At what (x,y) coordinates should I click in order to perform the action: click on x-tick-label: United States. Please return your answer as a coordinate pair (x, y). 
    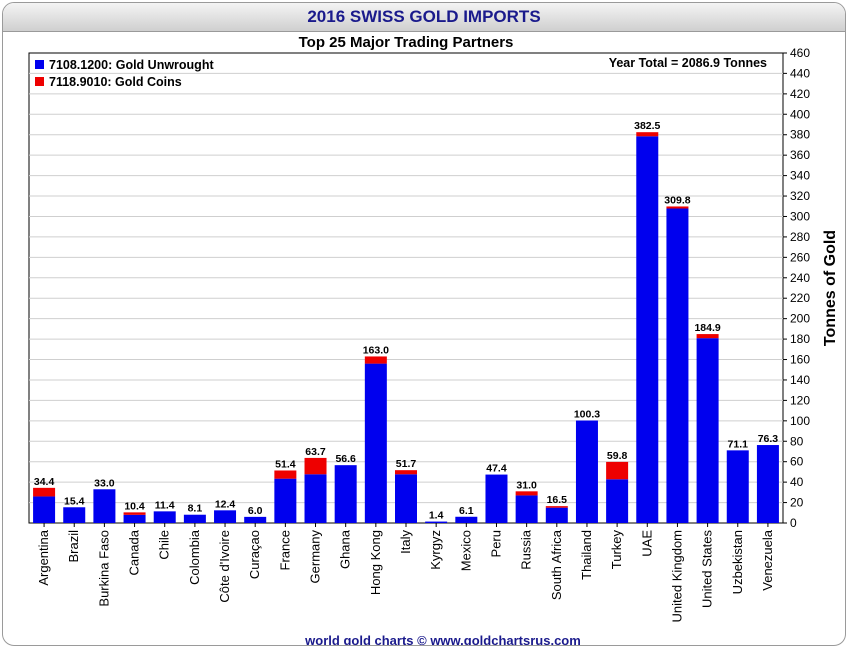
    Looking at the image, I should click on (707, 569).